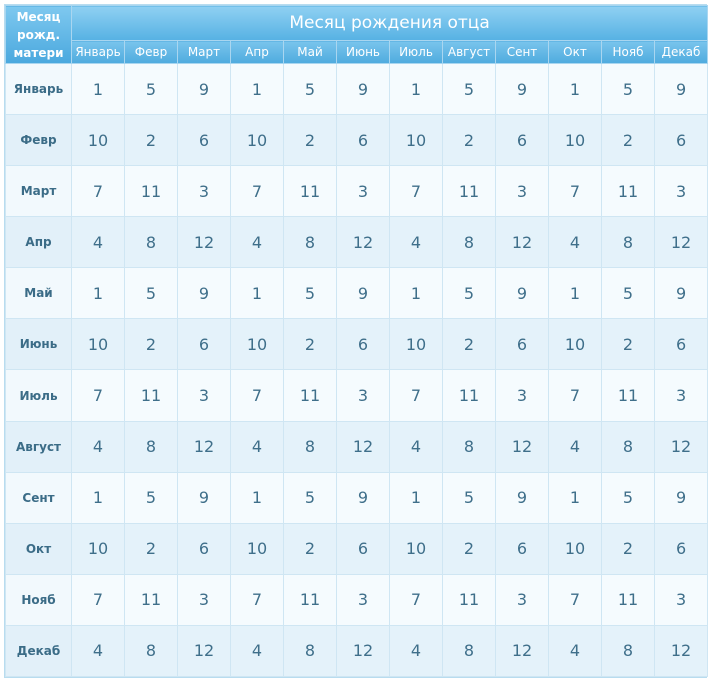  What do you see at coordinates (38, 52) in the screenshot?
I see `corner-line-3: матери` at bounding box center [38, 52].